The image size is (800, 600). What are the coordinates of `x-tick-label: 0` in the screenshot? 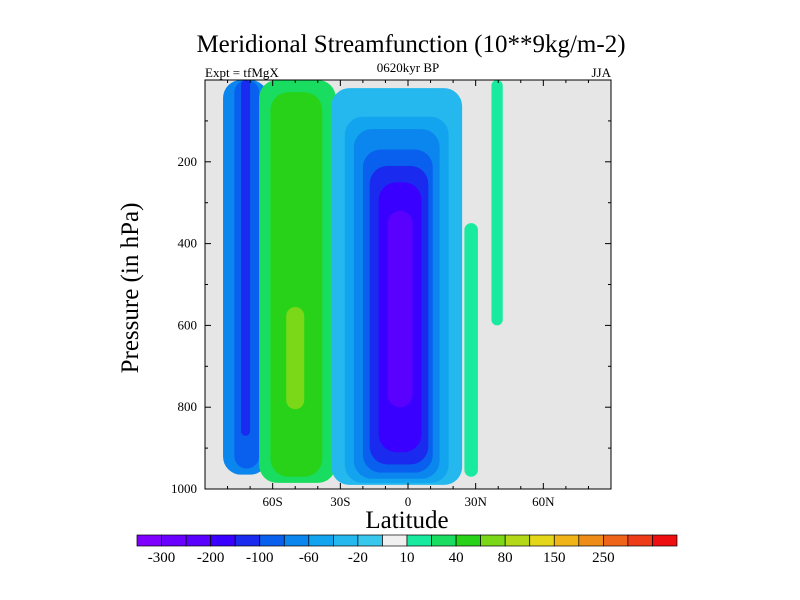 It's located at (408, 501).